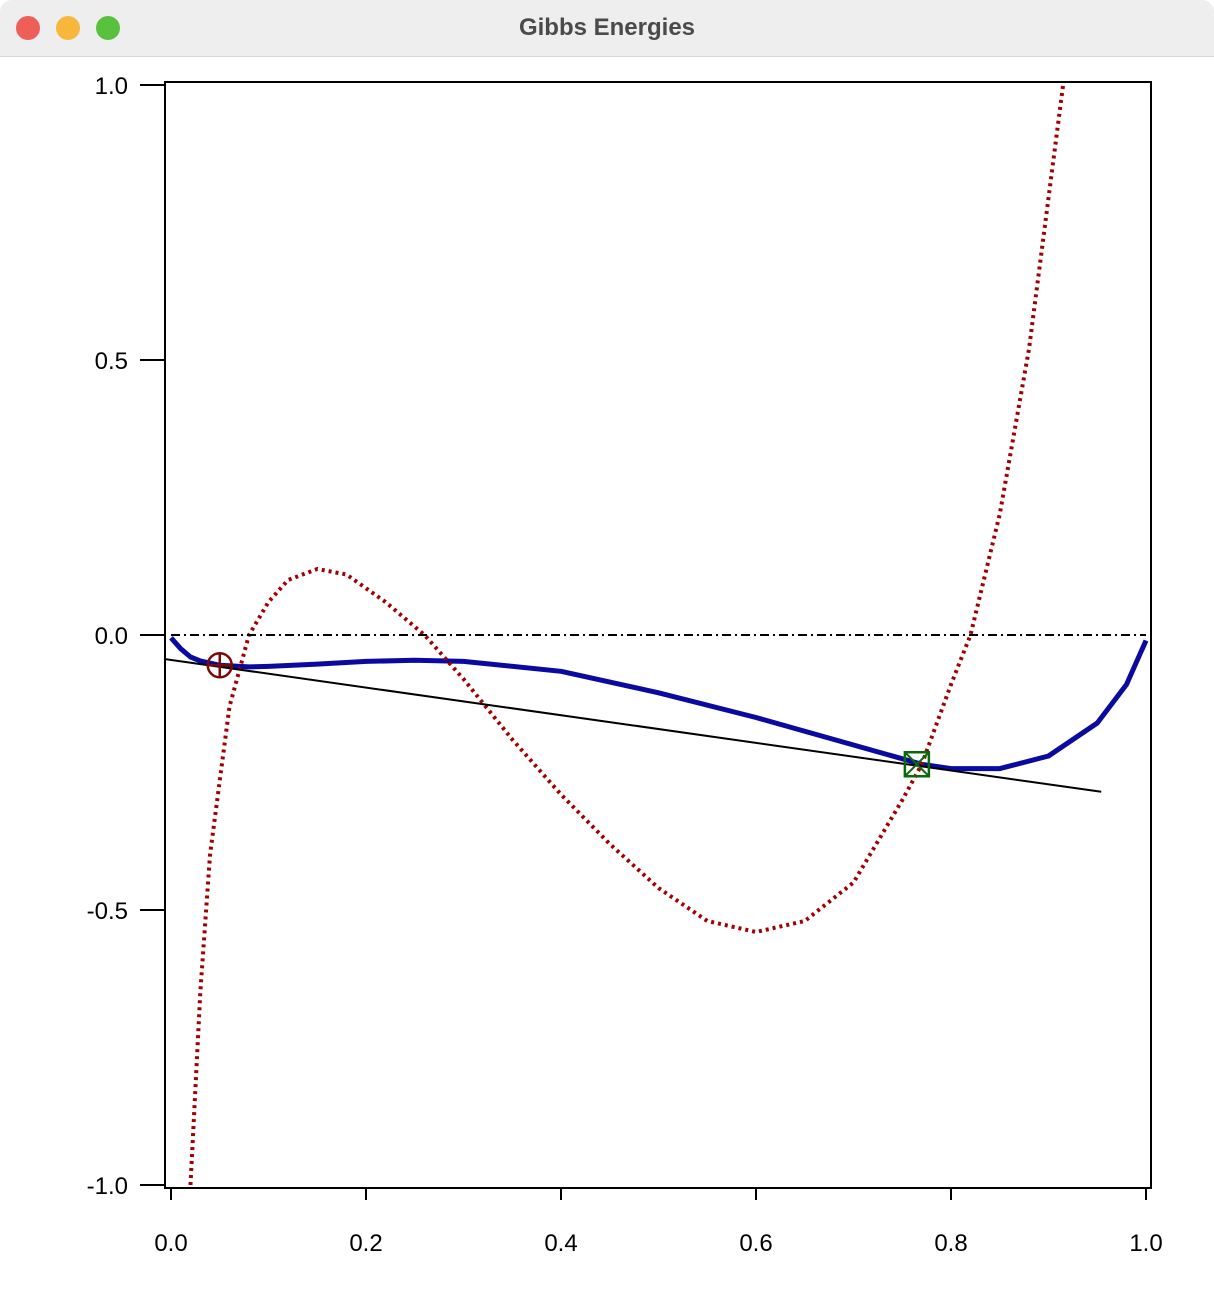 The width and height of the screenshot is (1214, 1298). I want to click on zoom-button, so click(108, 28).